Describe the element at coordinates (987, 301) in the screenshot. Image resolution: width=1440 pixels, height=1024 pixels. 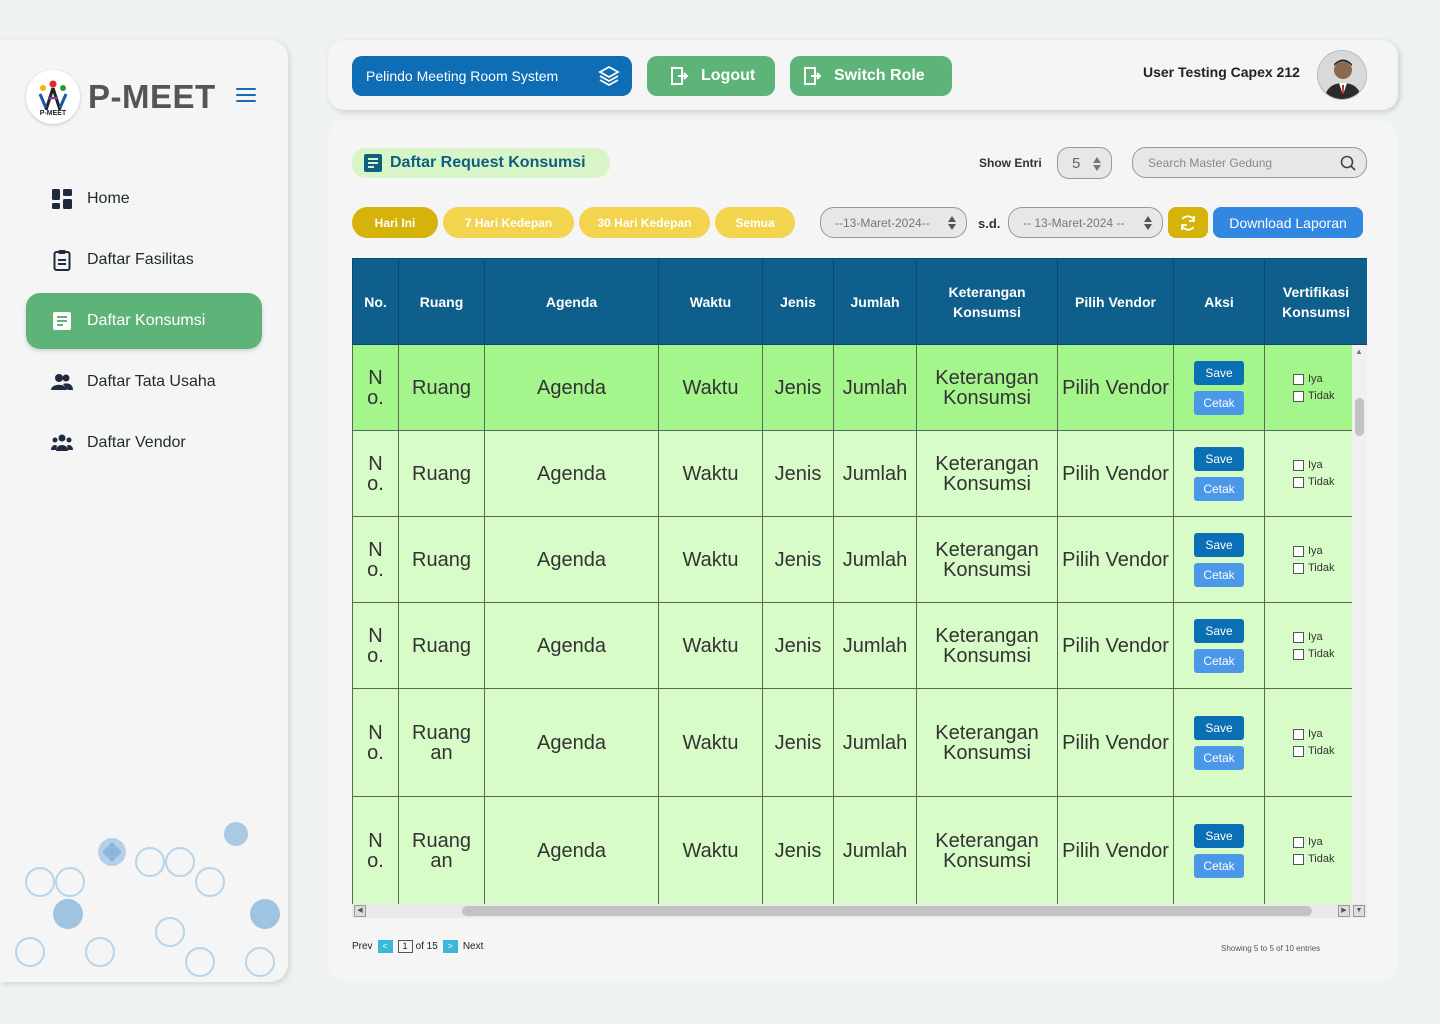
I see `column-header-keterangan: Keterangan Konsumsi` at that location.